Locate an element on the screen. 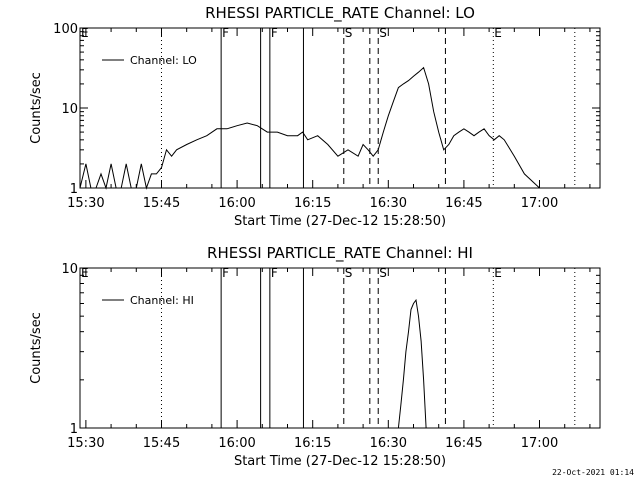  legend-label: Channel: HI is located at coordinates (162, 300).